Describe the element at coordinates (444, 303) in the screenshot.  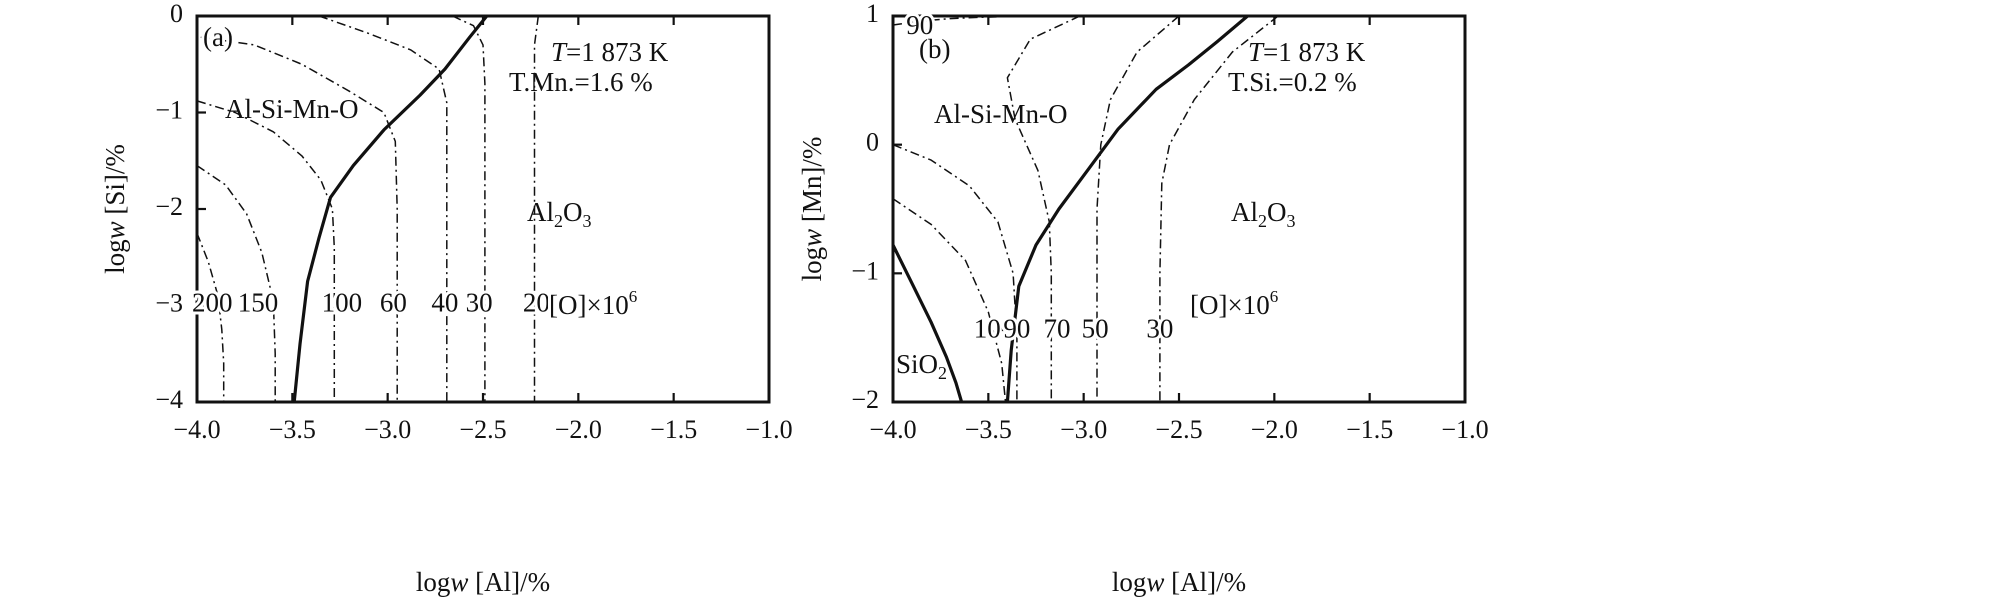
I see `contour-label: 40` at that location.